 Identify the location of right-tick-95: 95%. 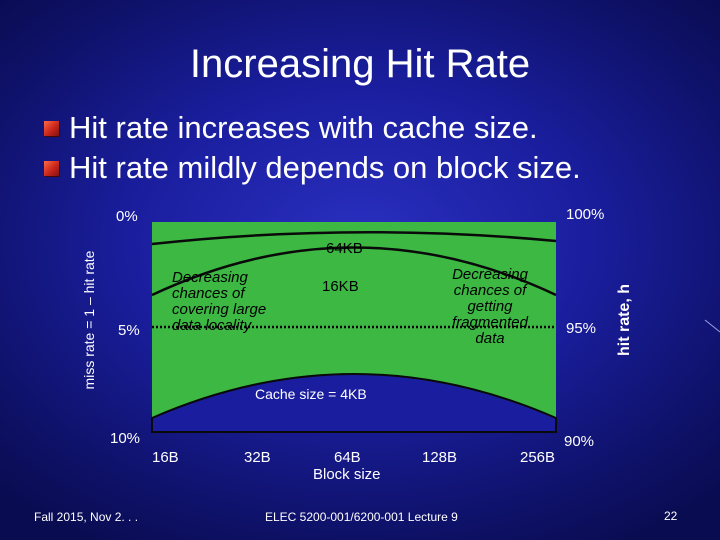
(581, 328).